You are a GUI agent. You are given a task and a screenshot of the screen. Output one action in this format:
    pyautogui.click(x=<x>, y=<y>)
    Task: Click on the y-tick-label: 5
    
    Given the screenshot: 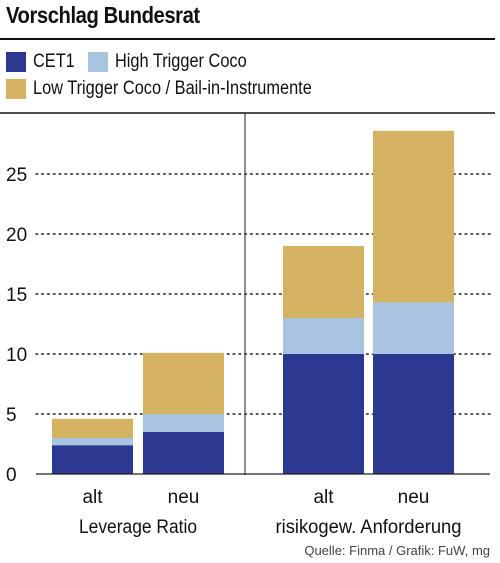 What is the action you would take?
    pyautogui.click(x=11, y=415)
    